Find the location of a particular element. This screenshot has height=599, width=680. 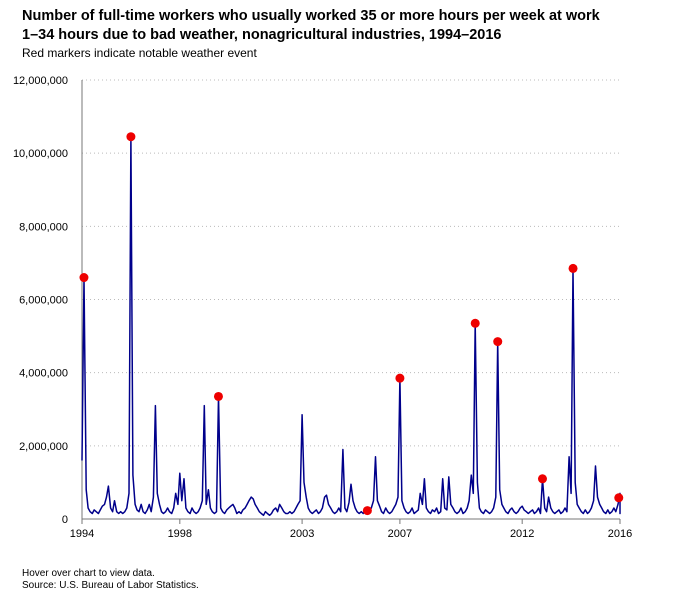

x-tick-label: 2012 is located at coordinates (522, 534).